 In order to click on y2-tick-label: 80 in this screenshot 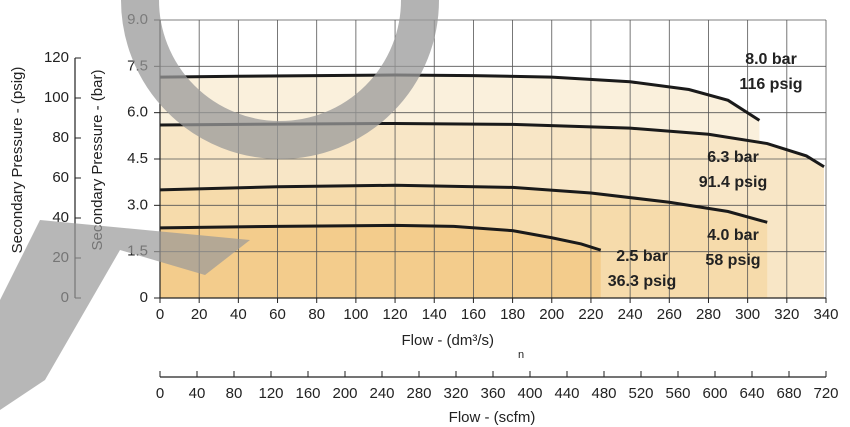, I will do `click(60, 137)`.